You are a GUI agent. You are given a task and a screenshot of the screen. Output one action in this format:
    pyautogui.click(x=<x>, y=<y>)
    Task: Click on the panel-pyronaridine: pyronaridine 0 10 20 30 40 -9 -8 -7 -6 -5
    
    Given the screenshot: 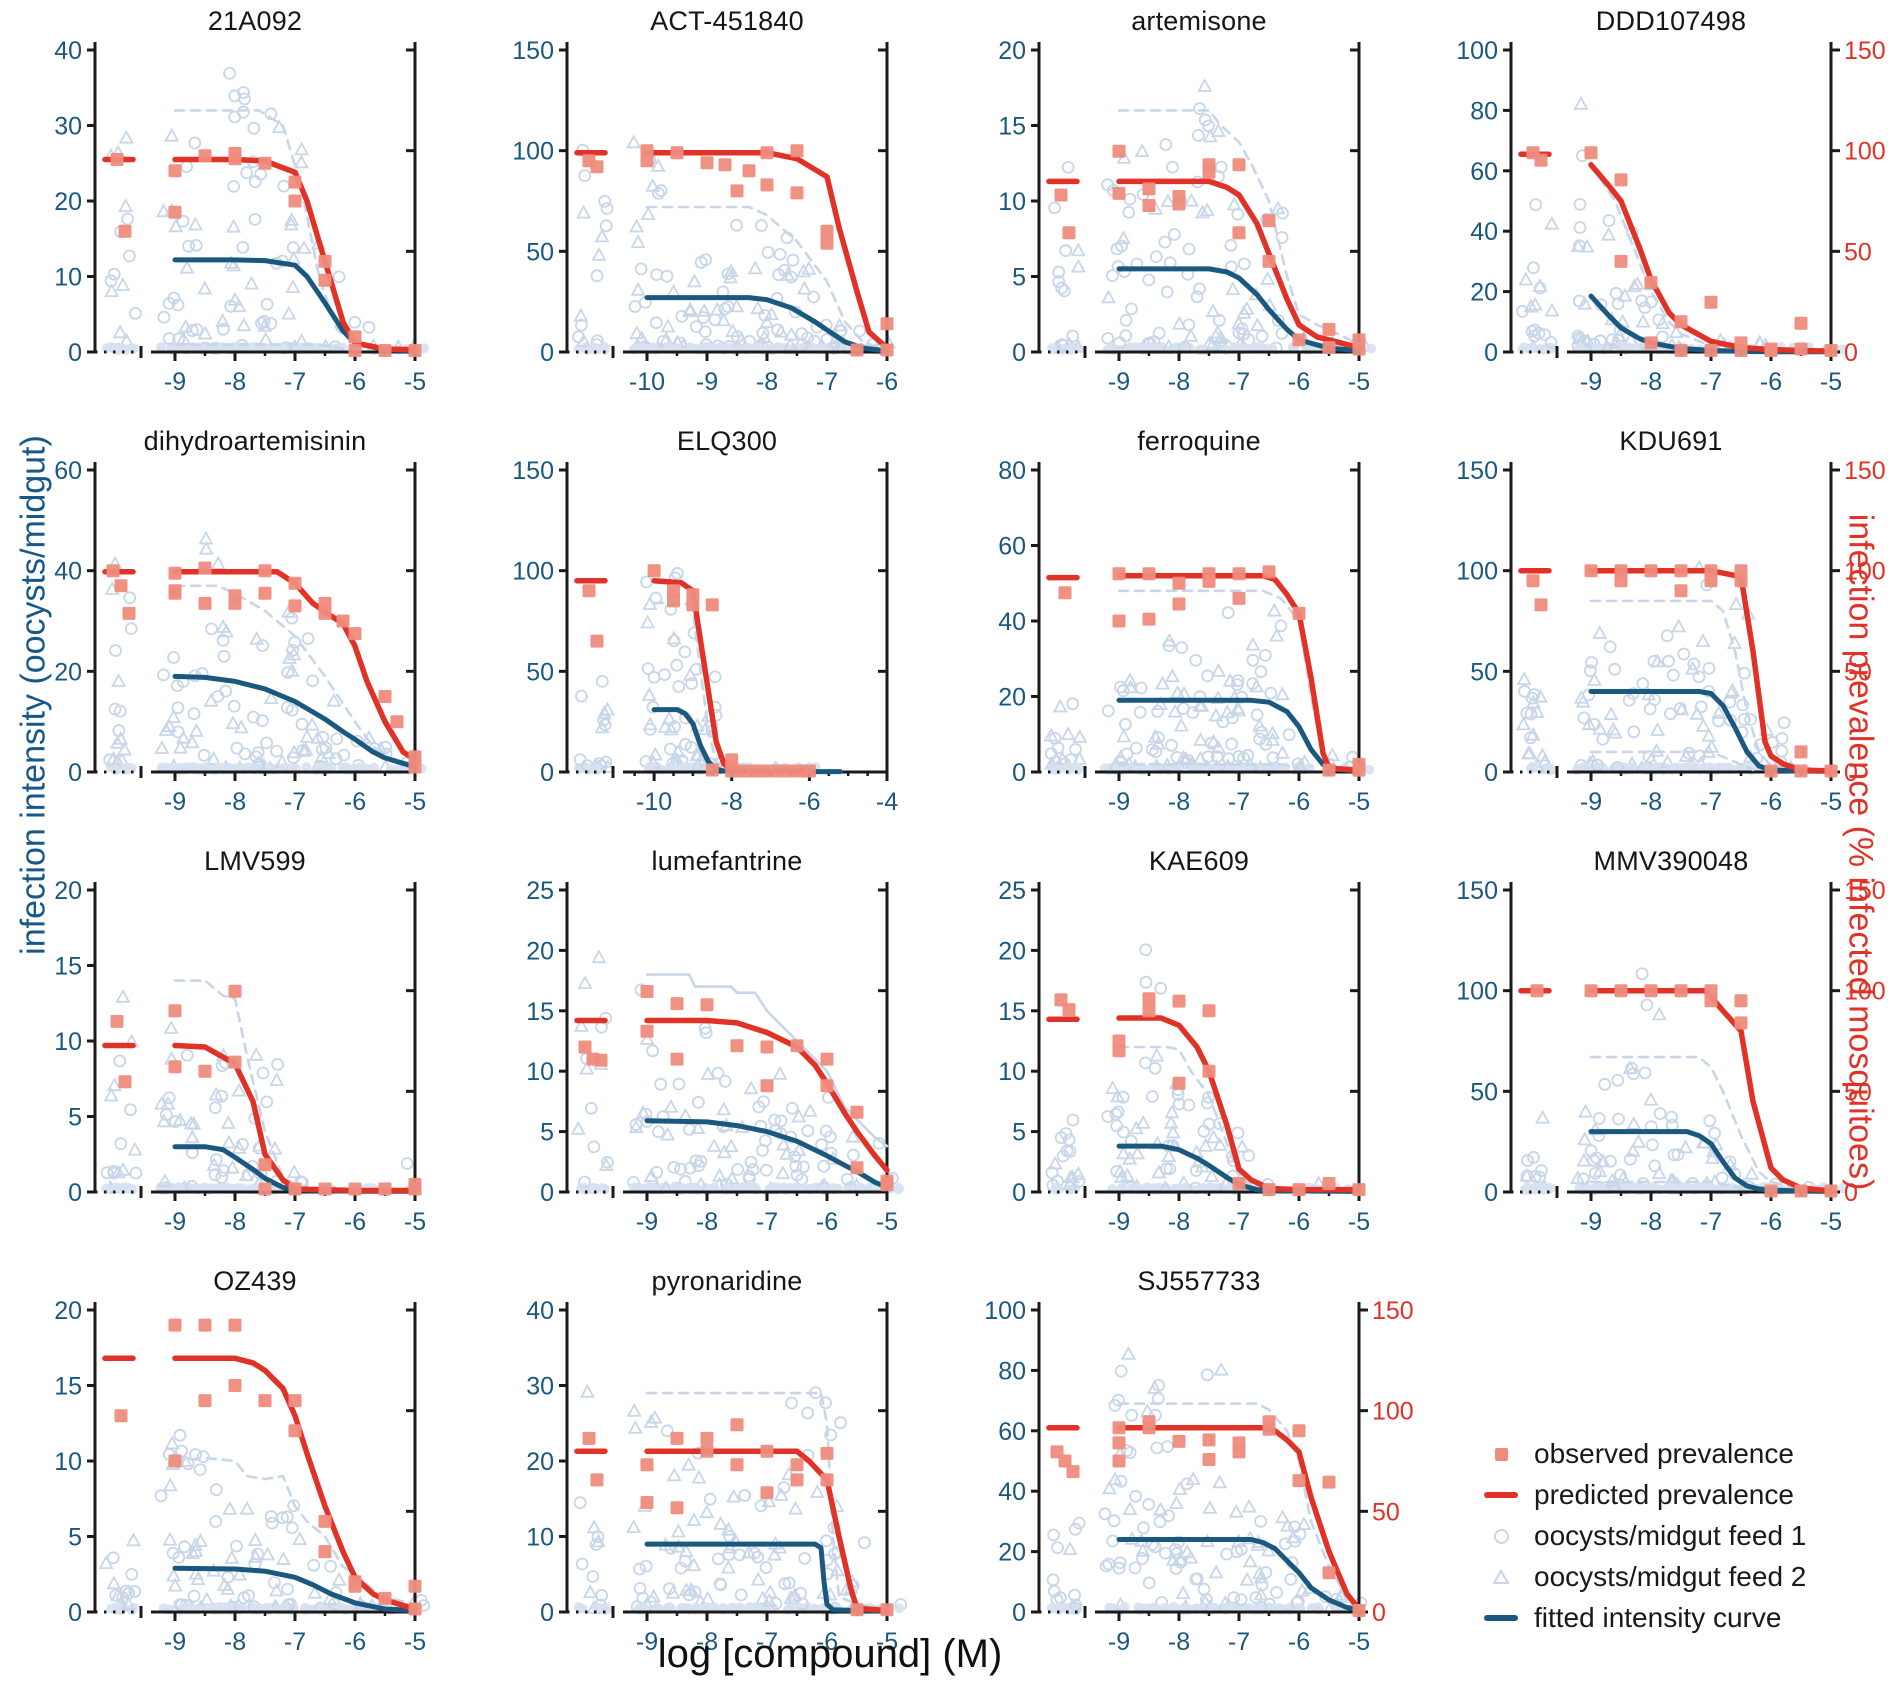 What is the action you would take?
    pyautogui.click(x=708, y=1470)
    